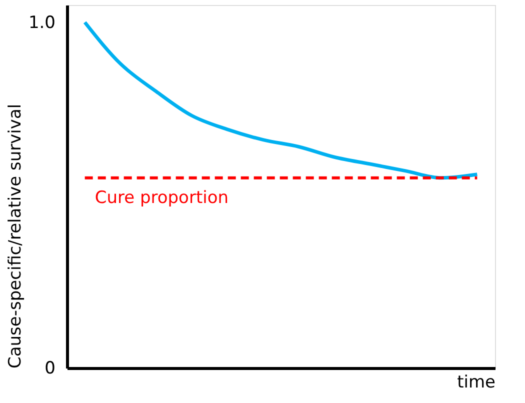  I want to click on ref-line-label: Cure proportion, so click(161, 198).